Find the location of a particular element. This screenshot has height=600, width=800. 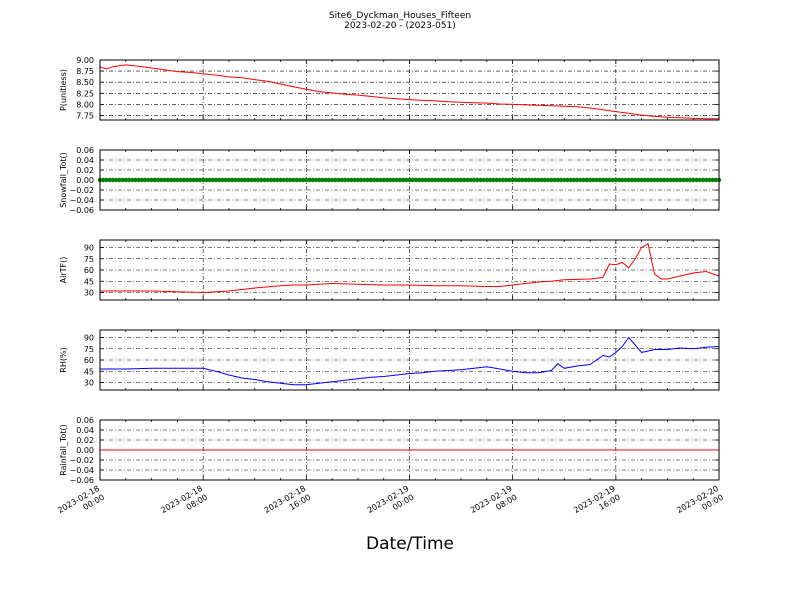

y-tick-label: 60 is located at coordinates (89, 360).